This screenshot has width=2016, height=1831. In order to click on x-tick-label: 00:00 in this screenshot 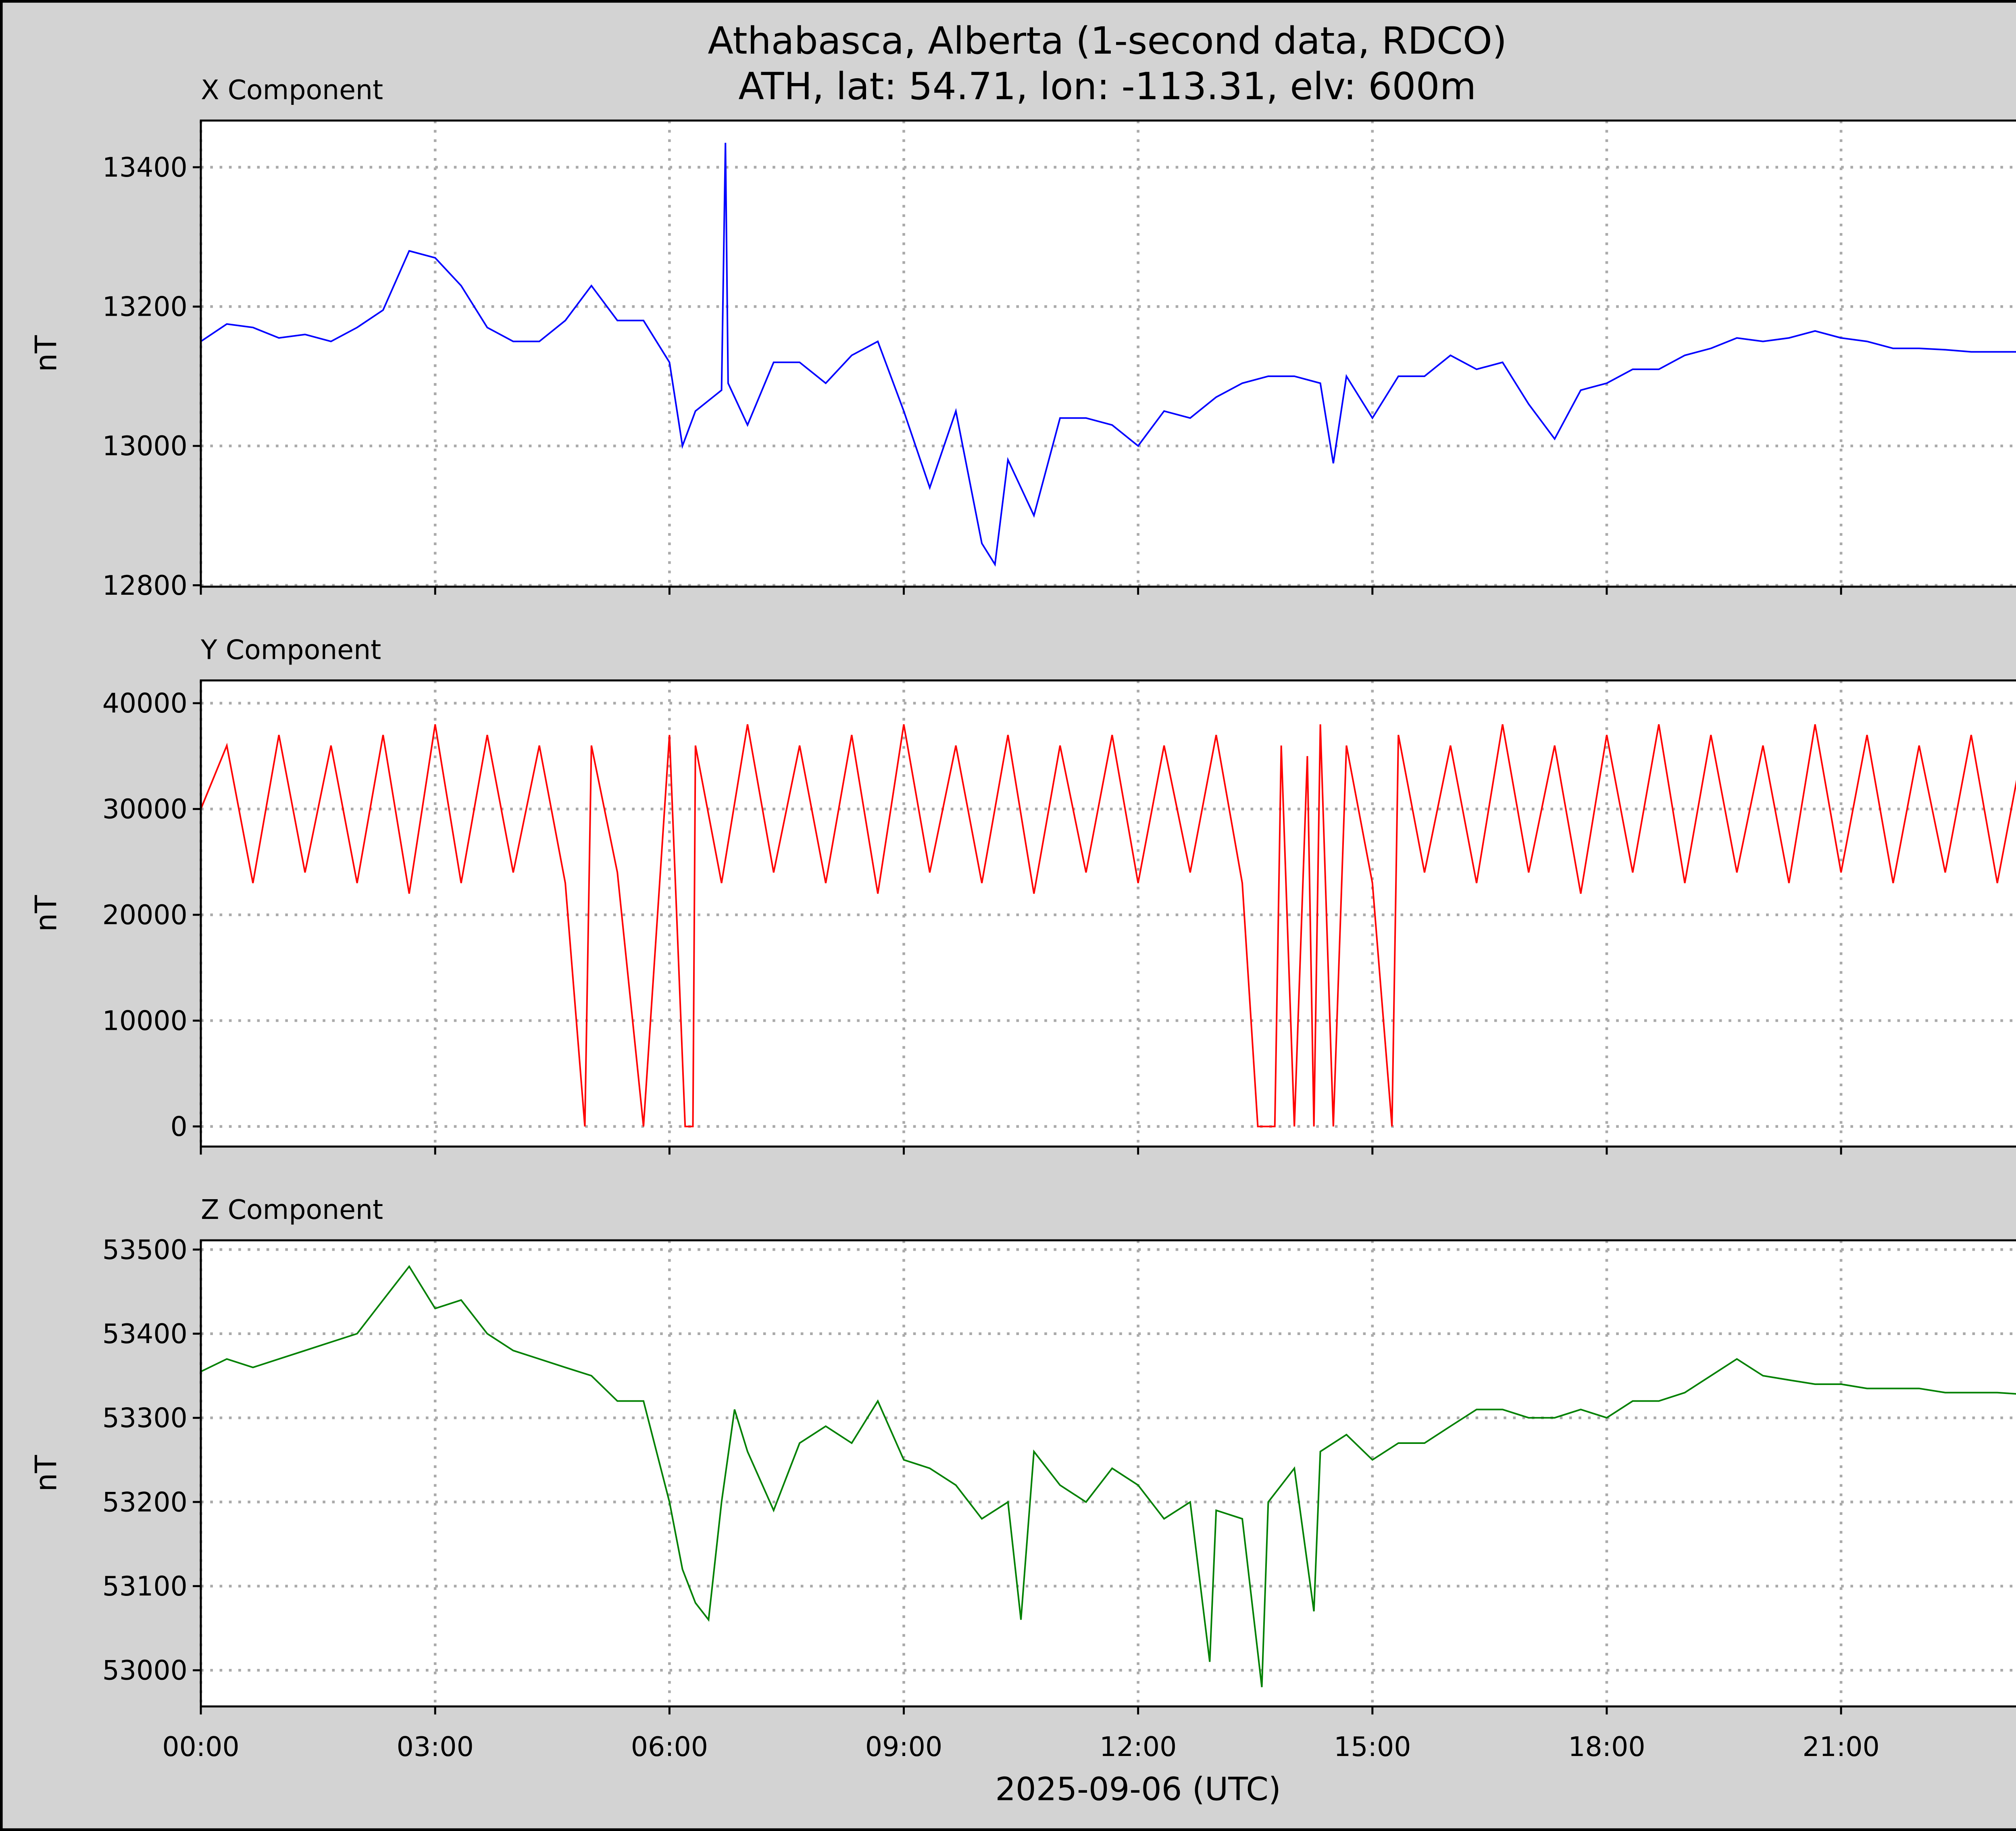, I will do `click(200, 1746)`.